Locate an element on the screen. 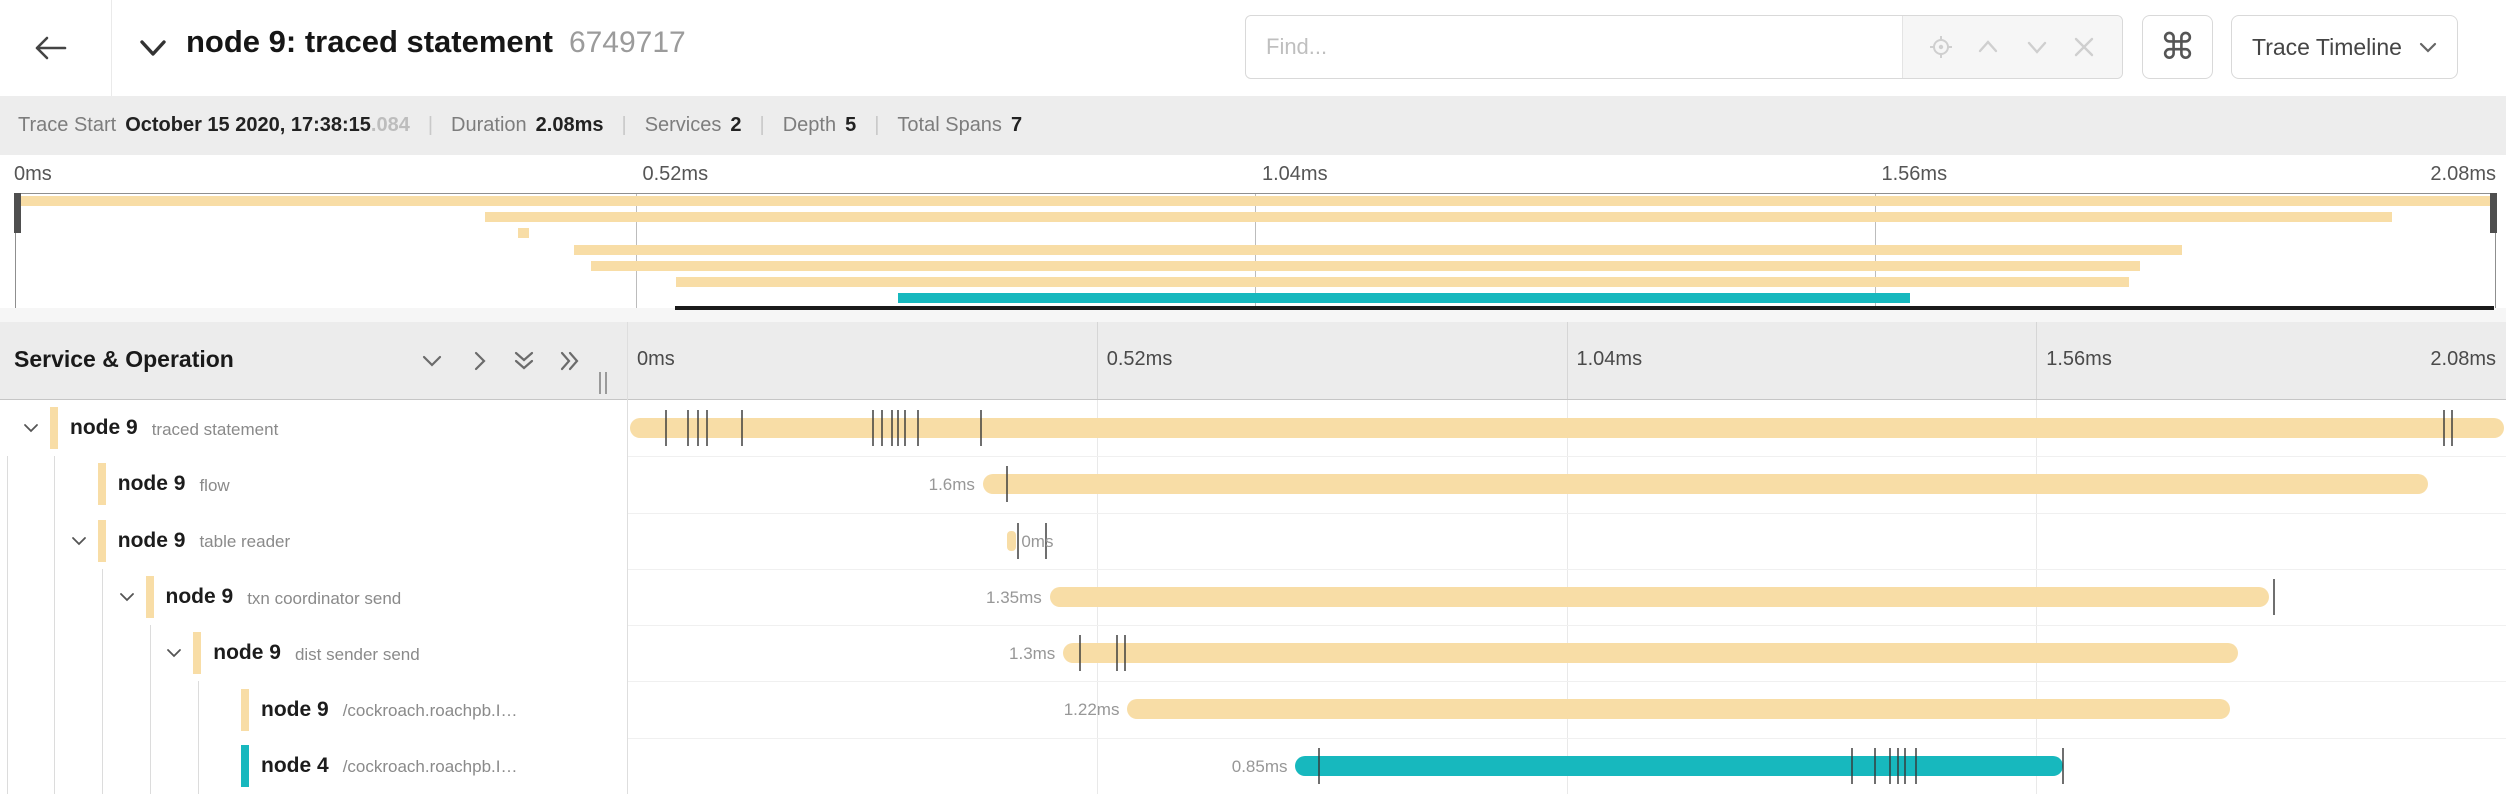  trace-start-value: October 15 2020, 17:38:15 is located at coordinates (248, 125).